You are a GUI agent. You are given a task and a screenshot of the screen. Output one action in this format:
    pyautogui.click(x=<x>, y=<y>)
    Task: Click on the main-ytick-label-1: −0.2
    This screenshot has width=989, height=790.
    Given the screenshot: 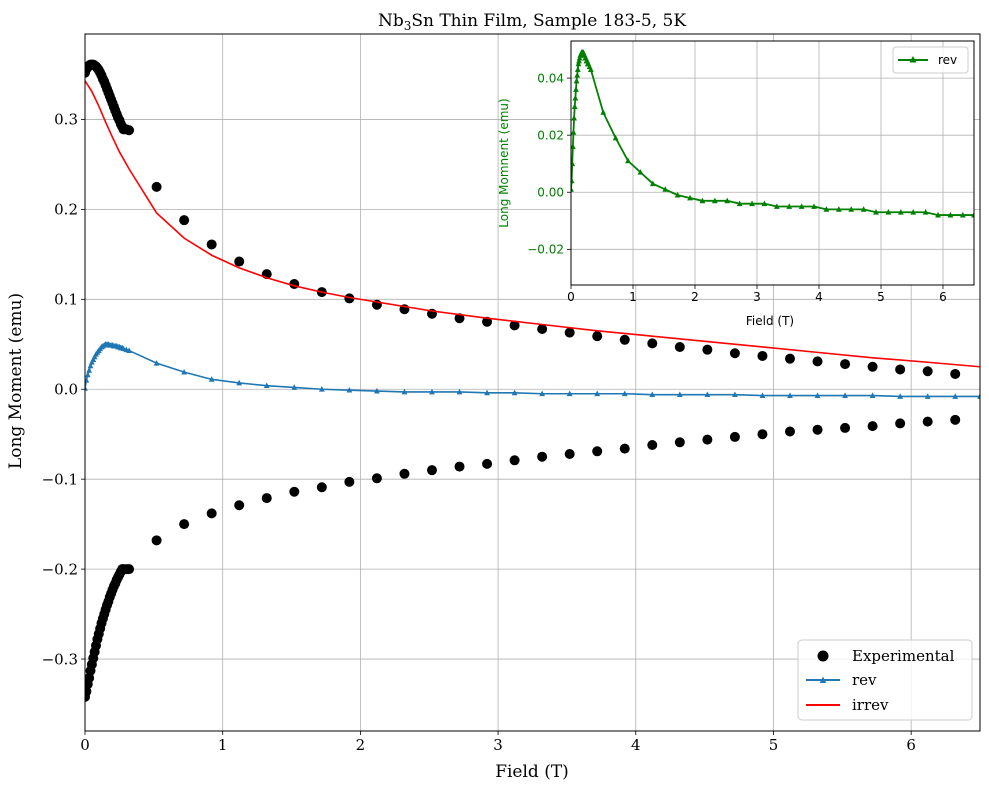 What is the action you would take?
    pyautogui.click(x=60, y=569)
    